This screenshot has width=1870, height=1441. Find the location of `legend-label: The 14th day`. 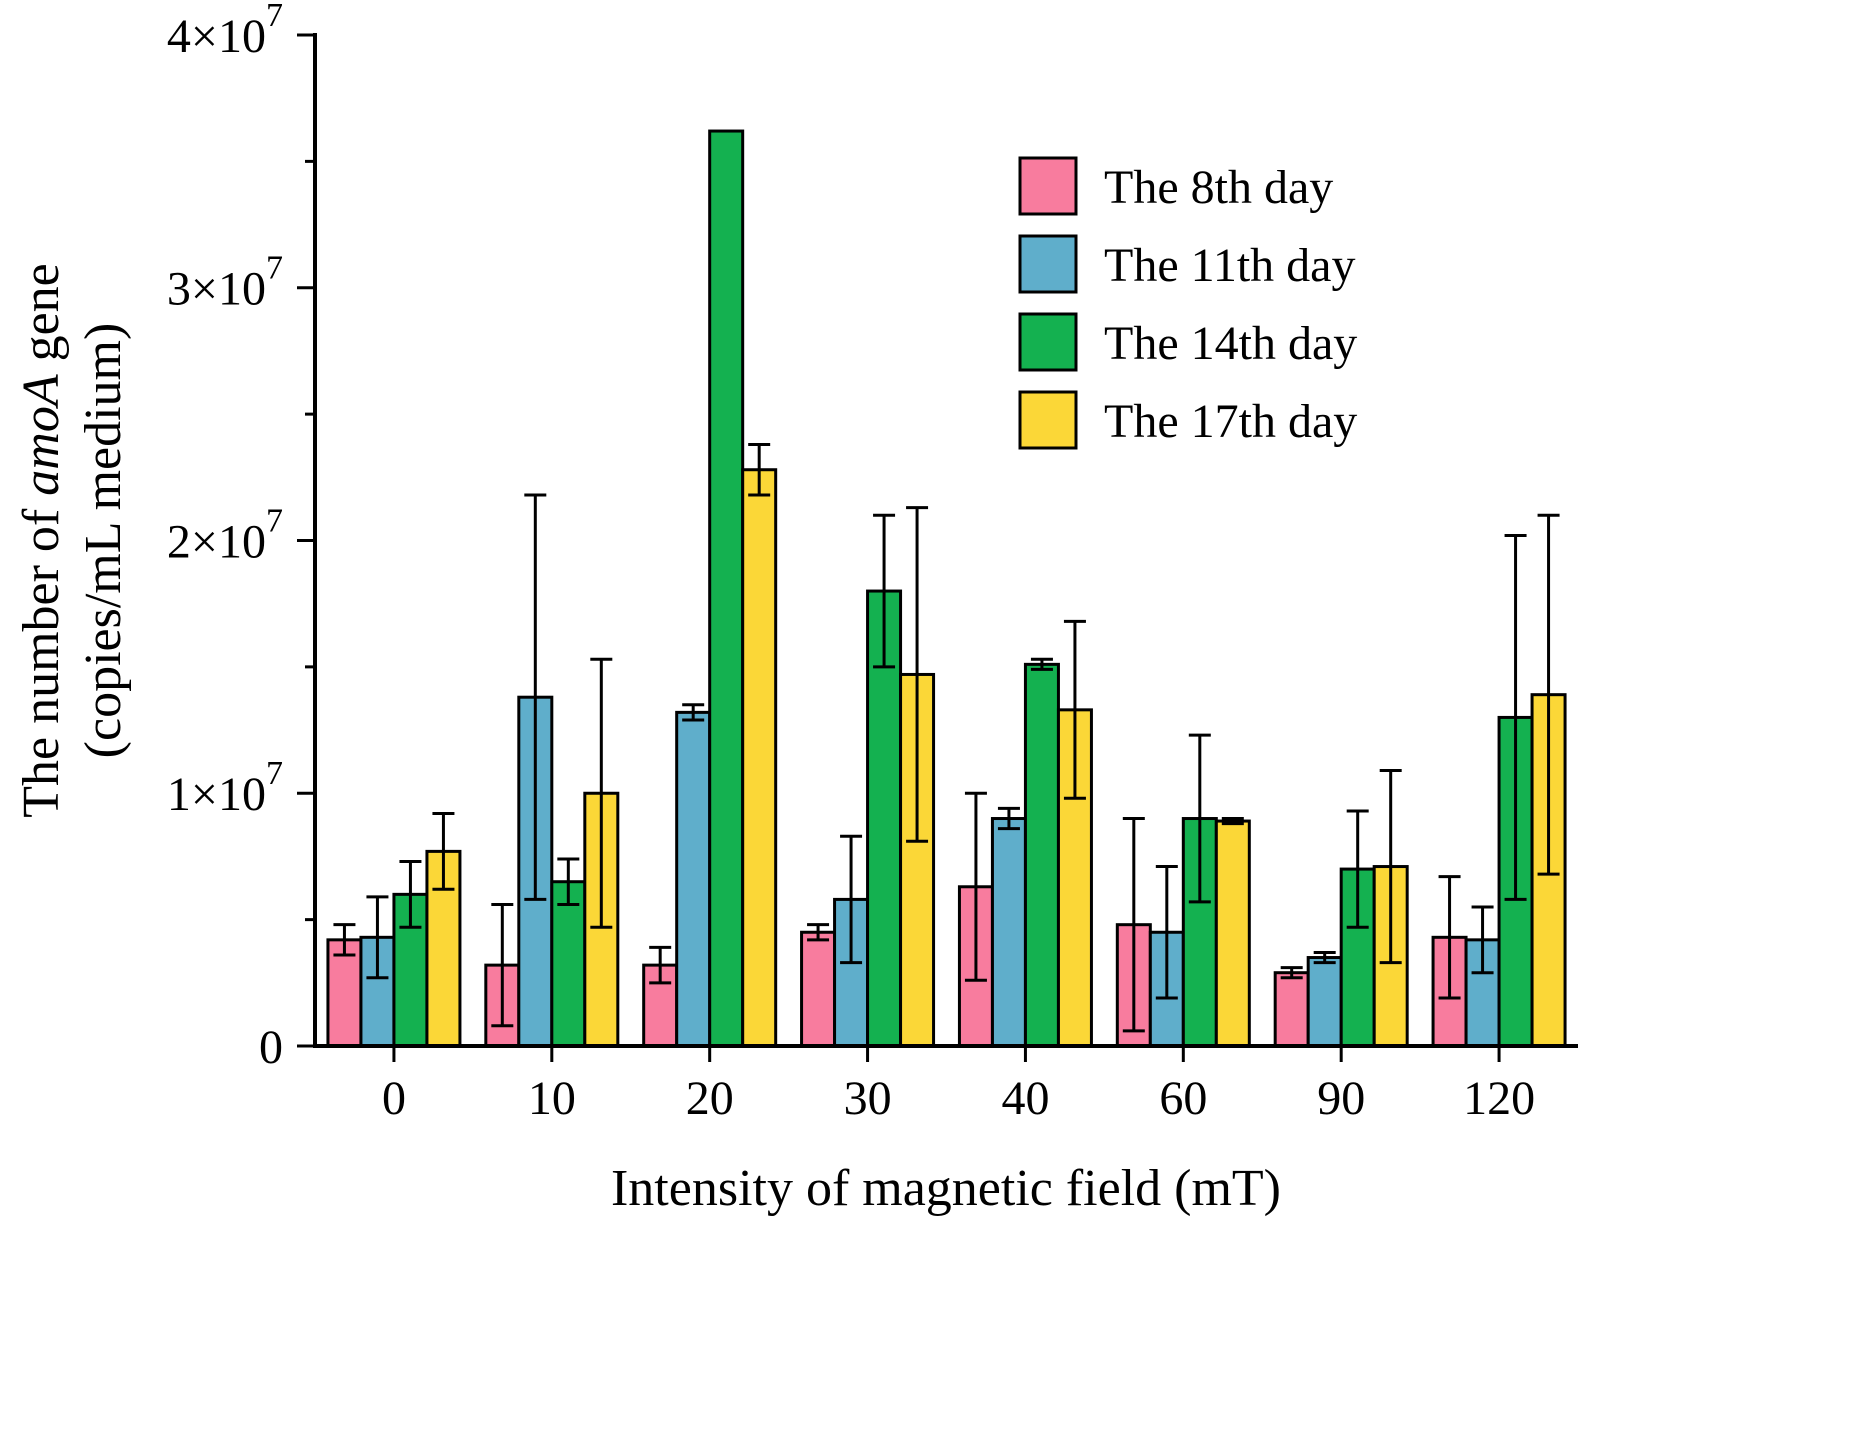

legend-label: The 14th day is located at coordinates (1230, 343).